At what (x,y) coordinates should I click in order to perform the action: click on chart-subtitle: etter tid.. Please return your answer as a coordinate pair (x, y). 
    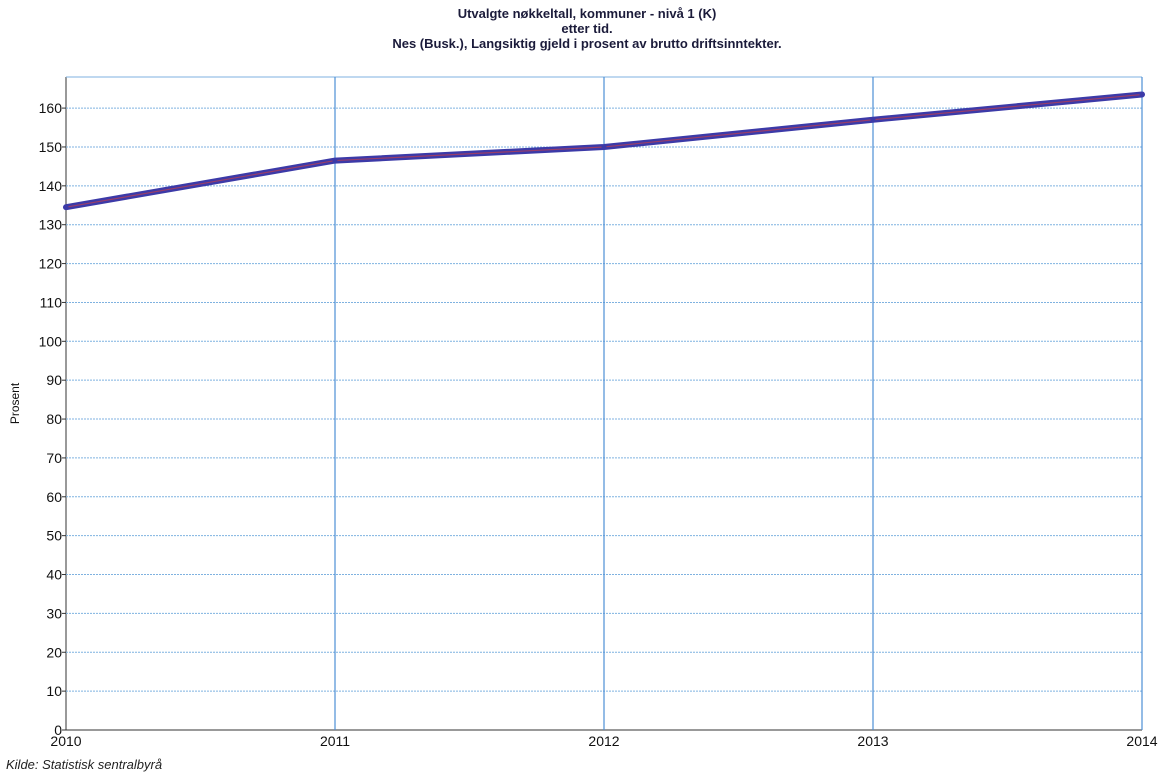
    Looking at the image, I should click on (587, 28).